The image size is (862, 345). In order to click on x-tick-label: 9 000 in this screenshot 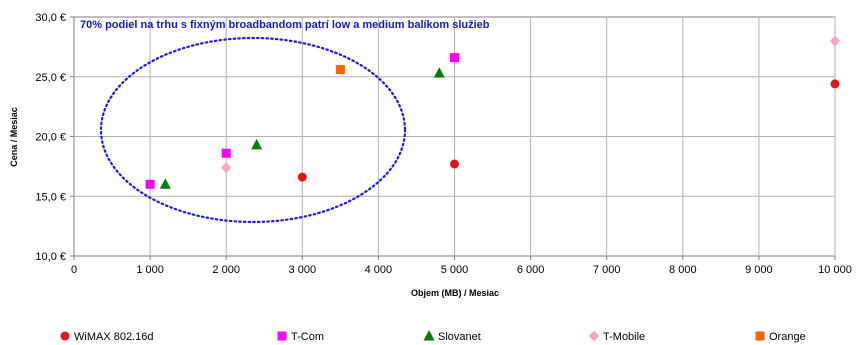, I will do `click(759, 270)`.